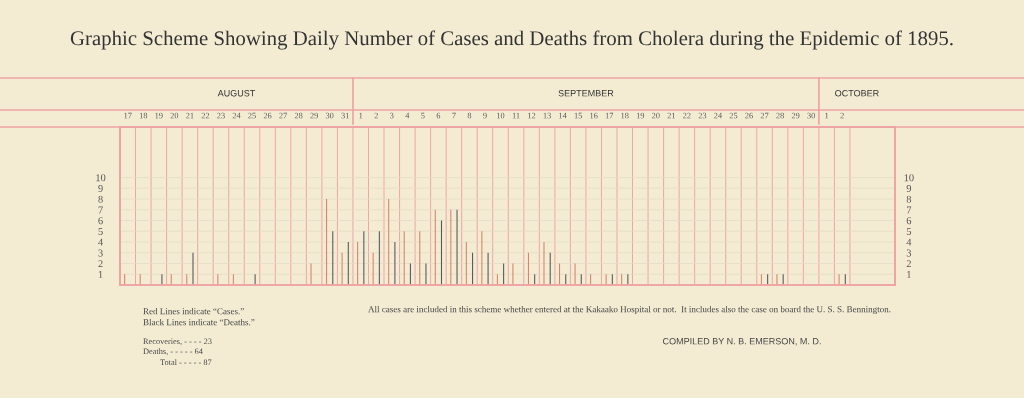 The width and height of the screenshot is (1024, 398). I want to click on text: All cases are included in this scheme whether entered at the Kakaako Hospital or not. It includes also the case on board the U. S. S. Bennington., so click(629, 310).